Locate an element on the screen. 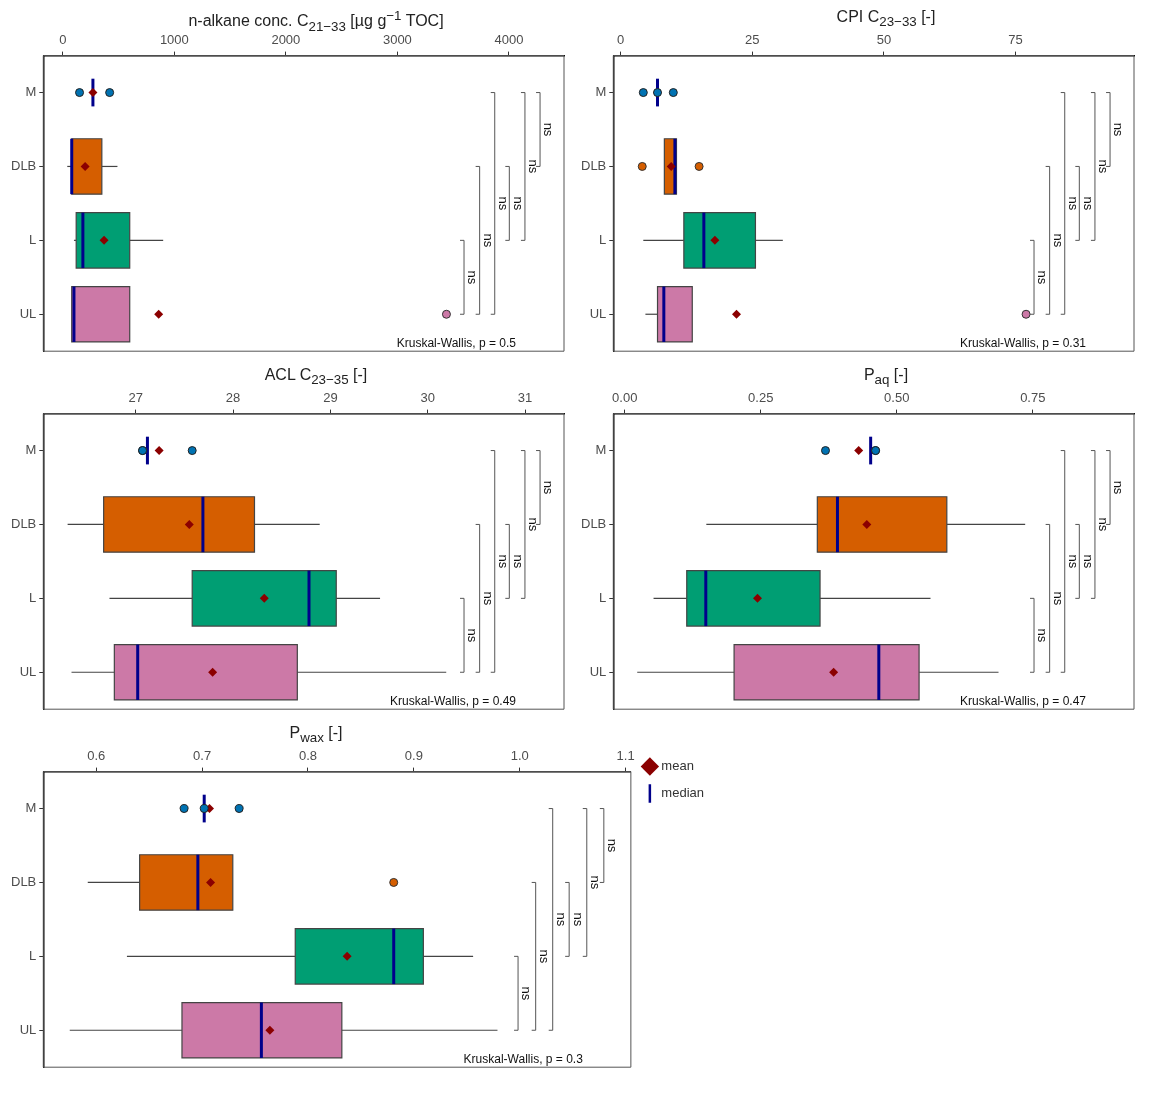  x-tick-label: 0 is located at coordinates (621, 40).